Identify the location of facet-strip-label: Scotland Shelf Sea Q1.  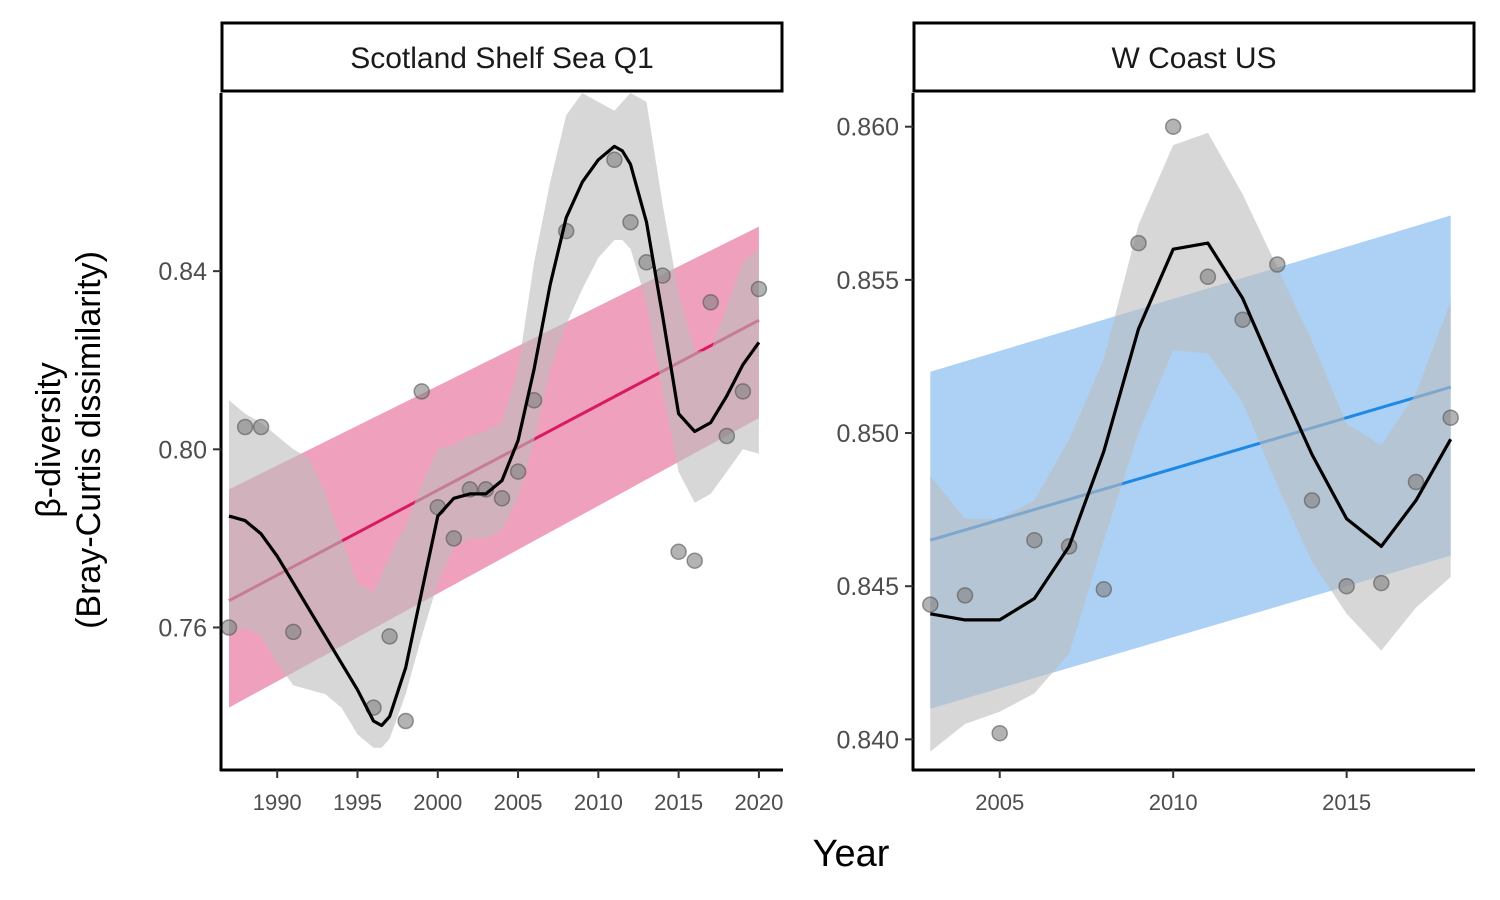
(502, 58).